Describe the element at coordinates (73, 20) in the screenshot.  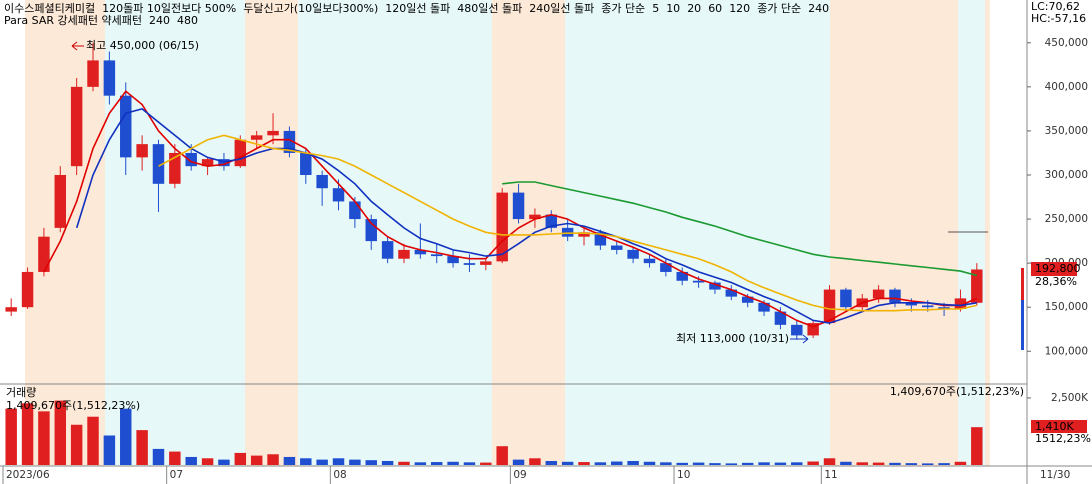
I see `legend-entry: Para SAR 강세패턴 약세패턴` at that location.